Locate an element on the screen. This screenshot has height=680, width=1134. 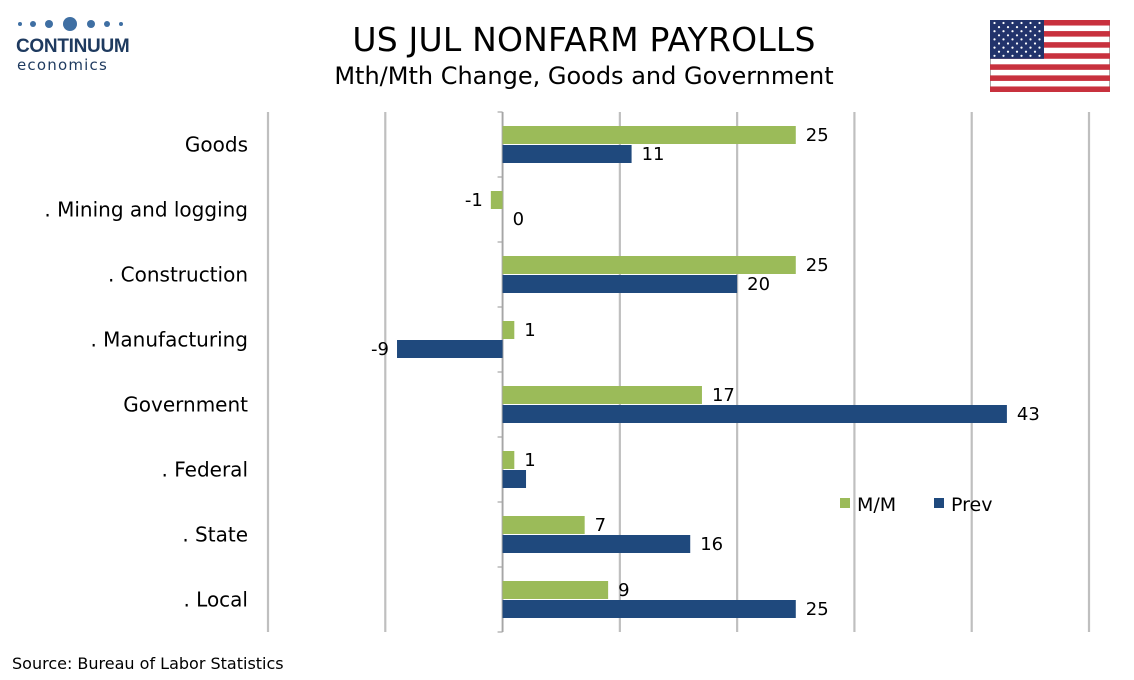
us-flag-icon is located at coordinates (1050, 56).